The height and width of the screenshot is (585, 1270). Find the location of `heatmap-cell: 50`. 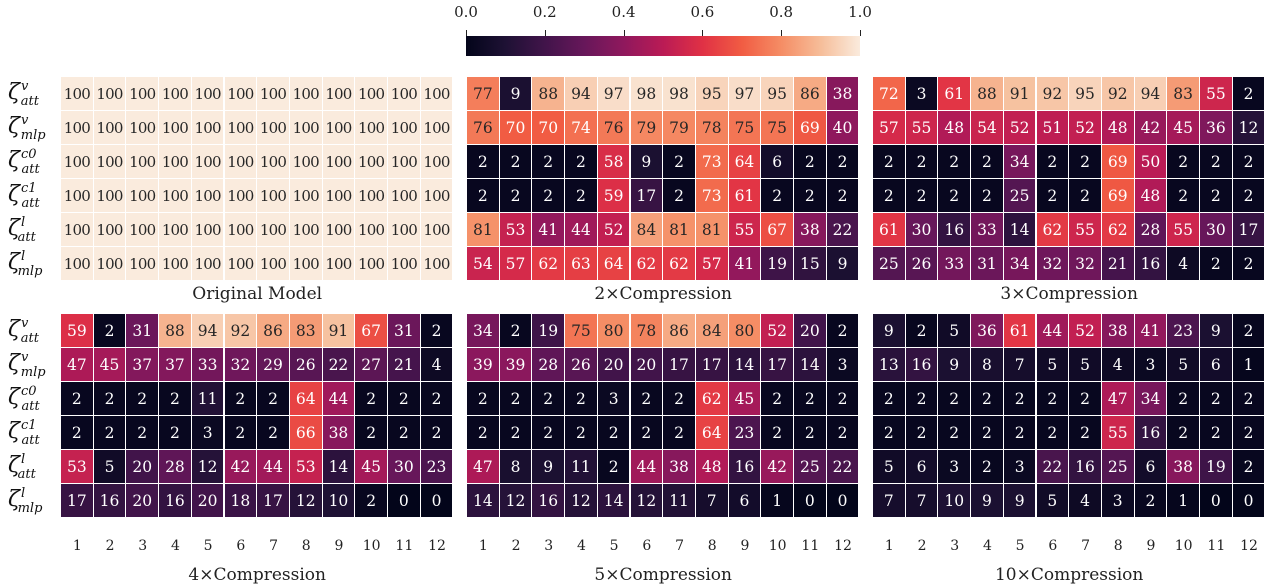

heatmap-cell: 50 is located at coordinates (1151, 162).